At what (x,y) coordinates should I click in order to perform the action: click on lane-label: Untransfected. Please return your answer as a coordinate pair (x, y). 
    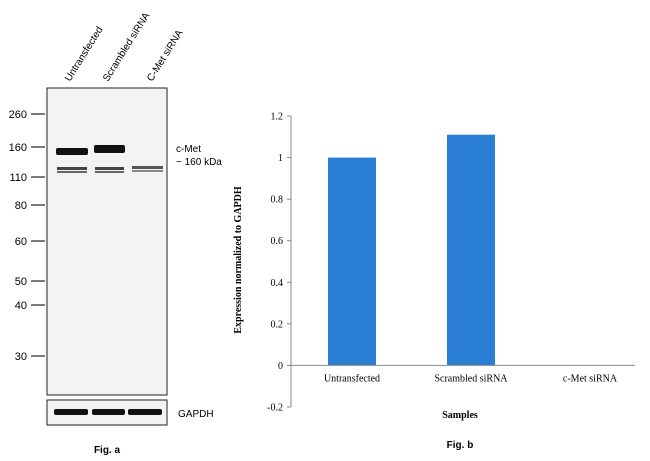
    Looking at the image, I should click on (84, 54).